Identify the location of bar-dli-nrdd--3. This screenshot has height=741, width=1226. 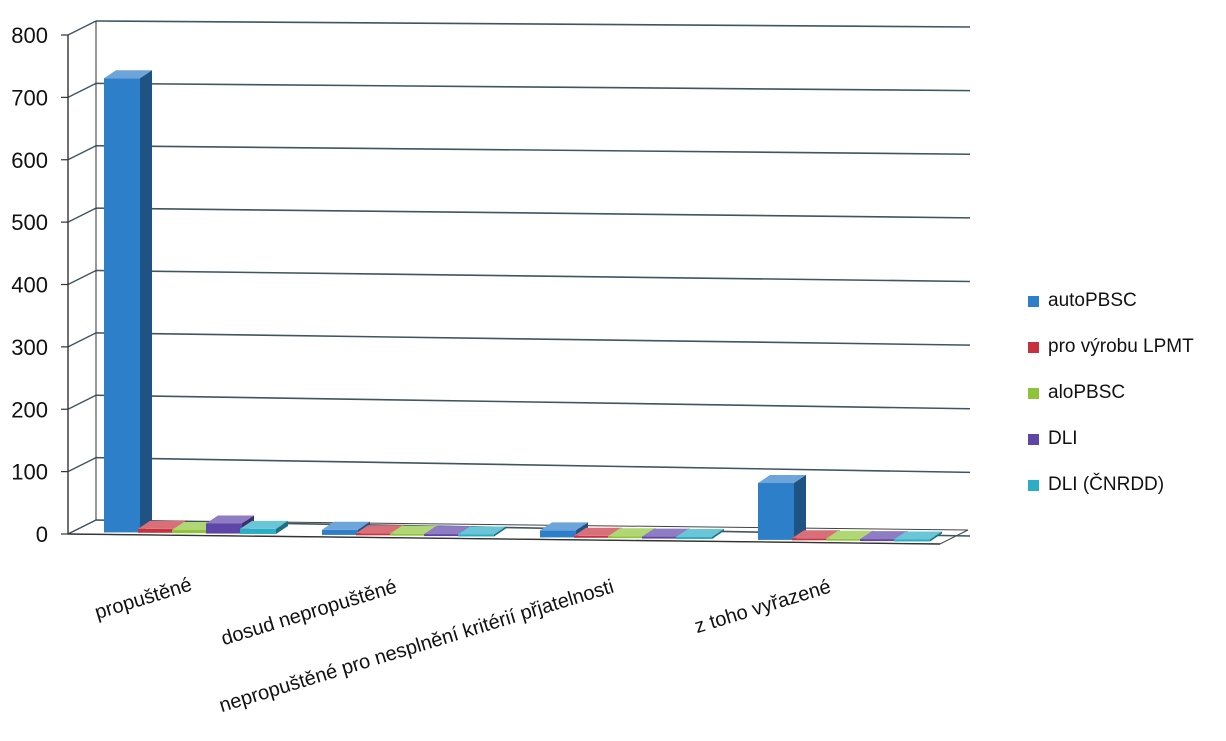
(918, 536).